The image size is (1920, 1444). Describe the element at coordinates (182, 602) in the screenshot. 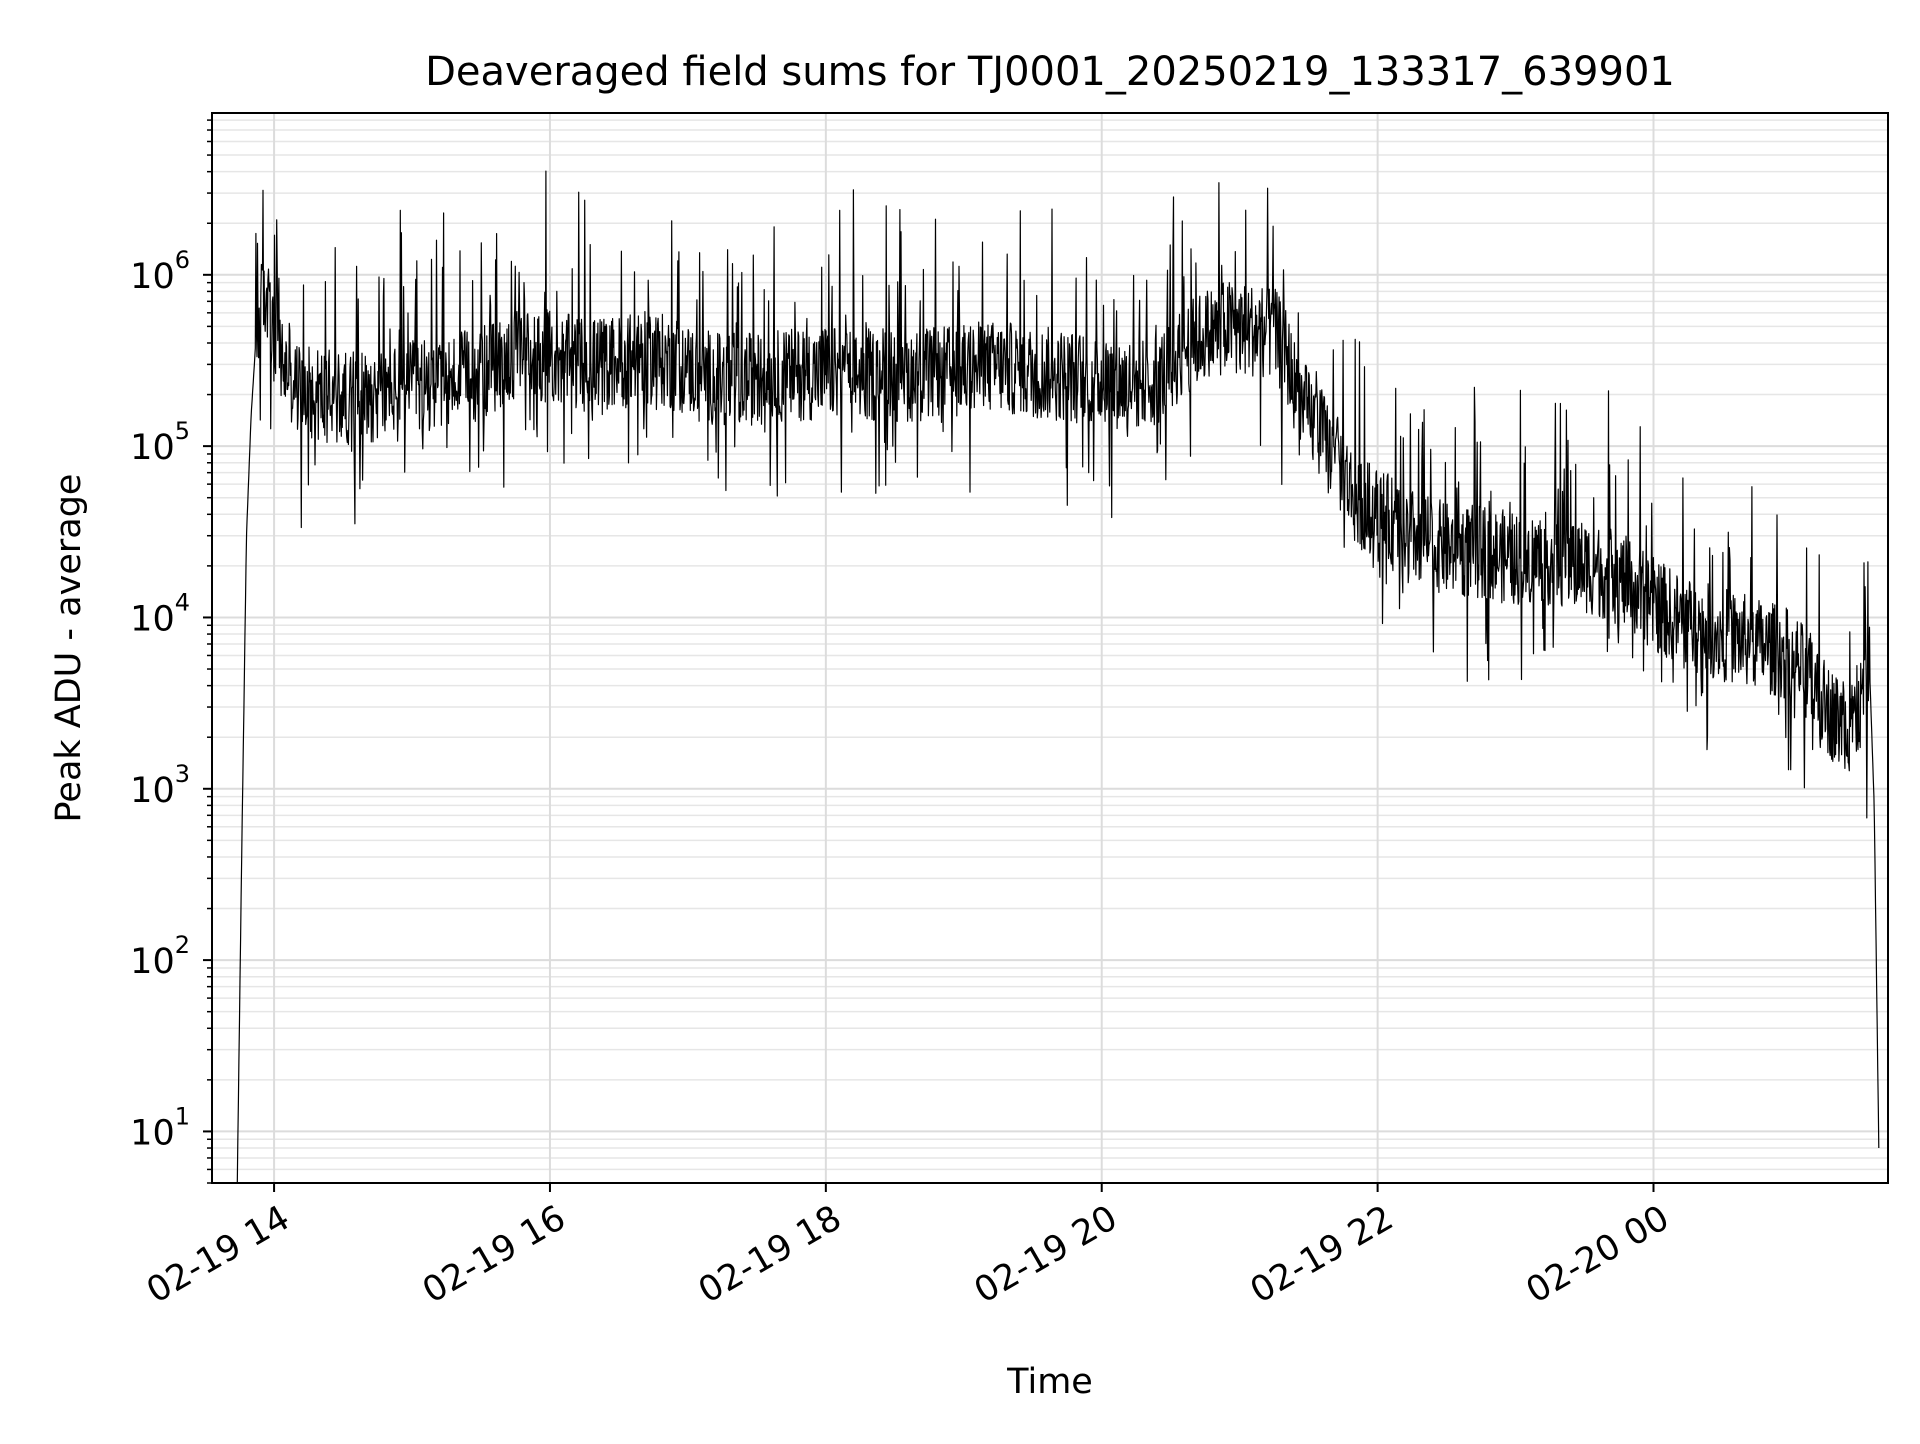

I see `y-tick-exponent: 4` at that location.